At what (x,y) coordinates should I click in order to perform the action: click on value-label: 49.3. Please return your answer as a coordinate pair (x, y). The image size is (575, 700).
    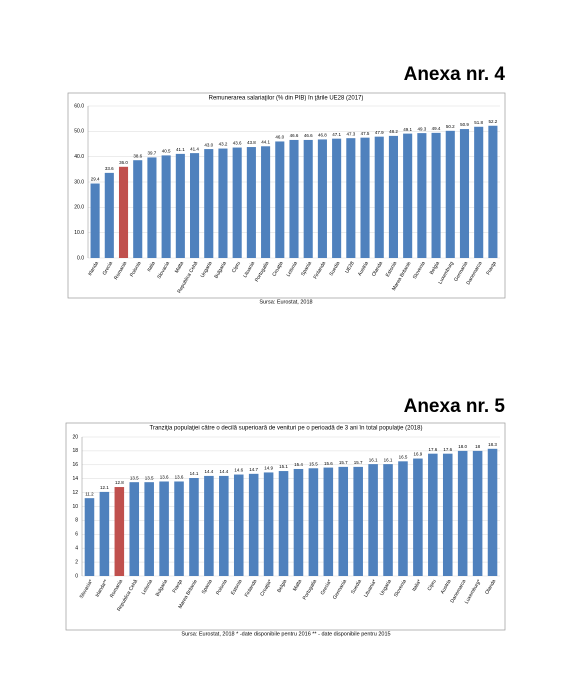
    Looking at the image, I should click on (421, 128).